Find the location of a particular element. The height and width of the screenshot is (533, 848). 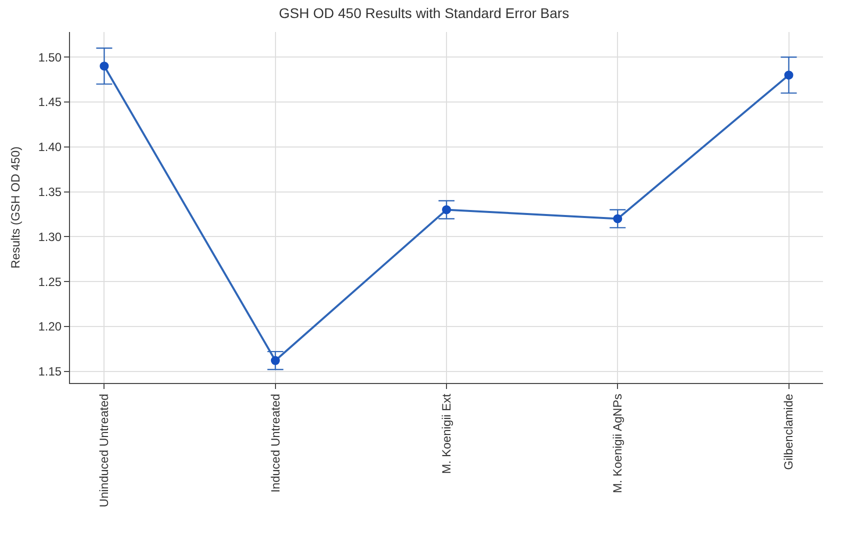

y-tick-label: 1.35 is located at coordinates (50, 191).